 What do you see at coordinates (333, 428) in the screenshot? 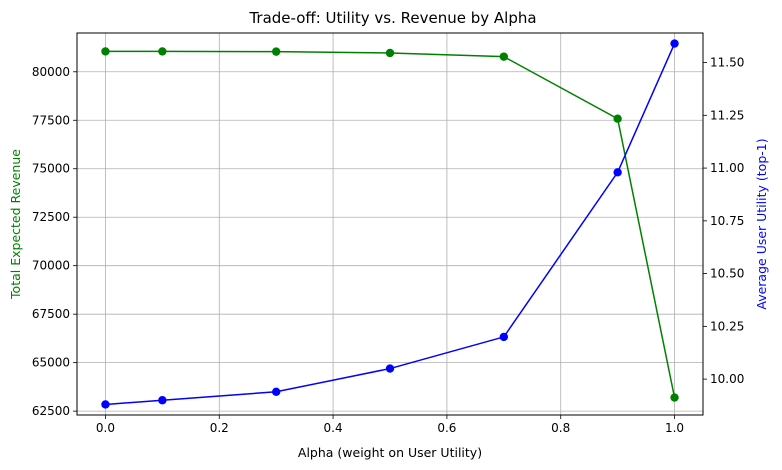
I see `x-tick-label: 0.4` at bounding box center [333, 428].